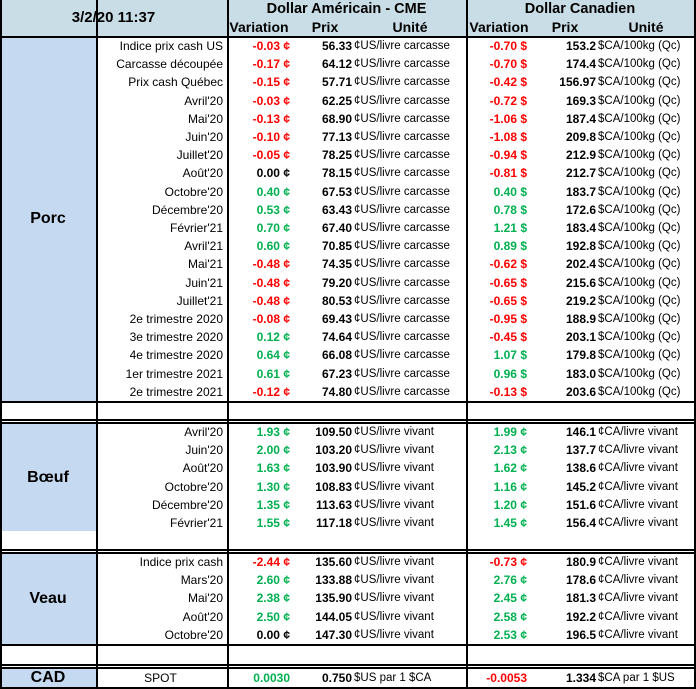  I want to click on us-price: 108.83, so click(333, 486).